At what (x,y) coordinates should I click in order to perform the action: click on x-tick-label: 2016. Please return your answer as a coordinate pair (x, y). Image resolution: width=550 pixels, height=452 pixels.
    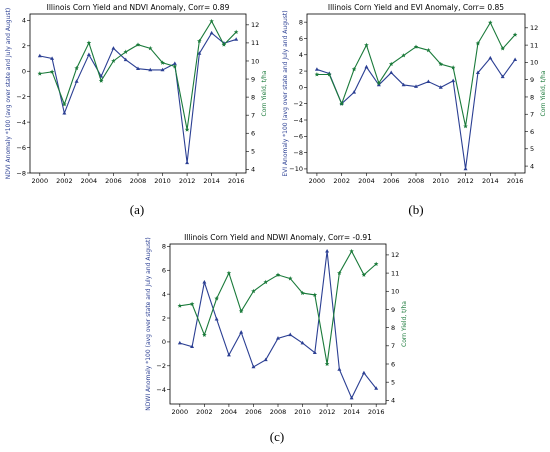
    Looking at the image, I should click on (515, 181).